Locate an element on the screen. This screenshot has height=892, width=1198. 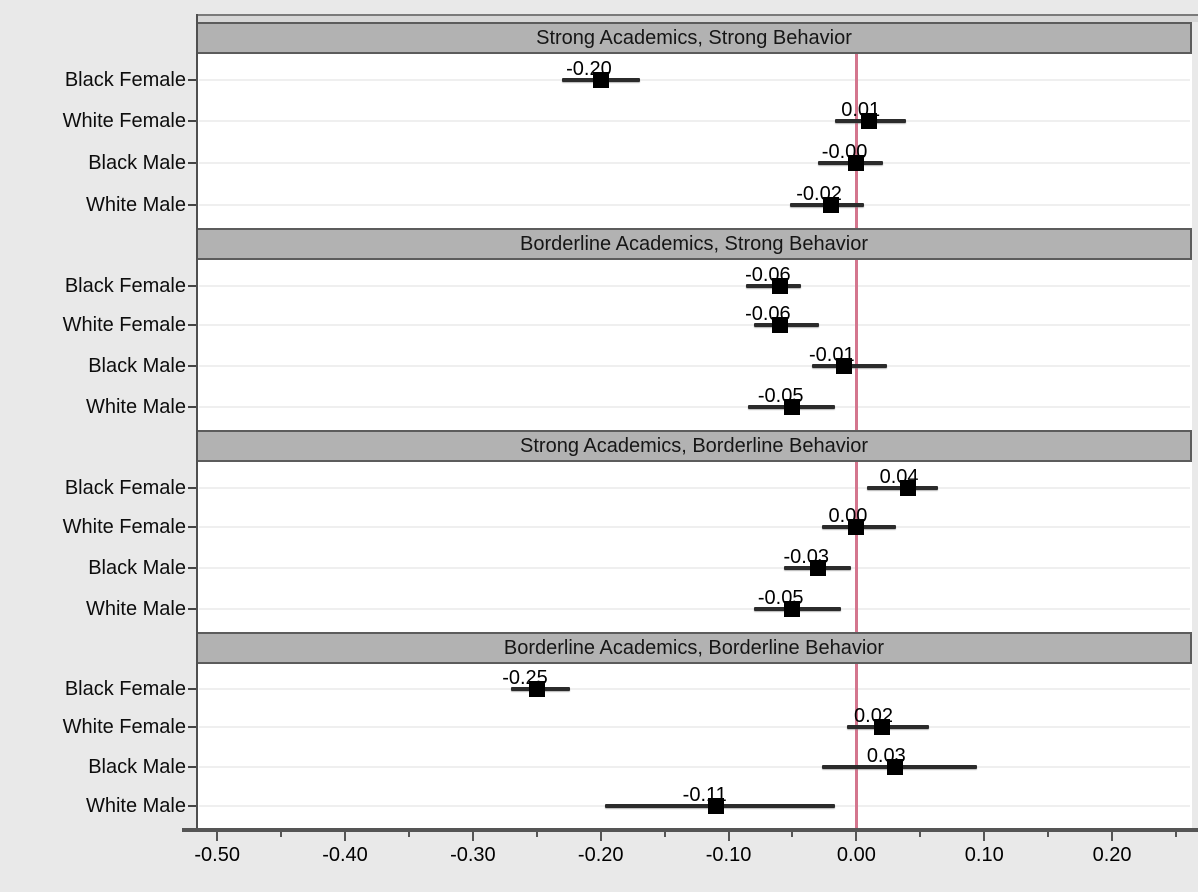
x-axis-tick-label: -0.20 is located at coordinates (600, 855).